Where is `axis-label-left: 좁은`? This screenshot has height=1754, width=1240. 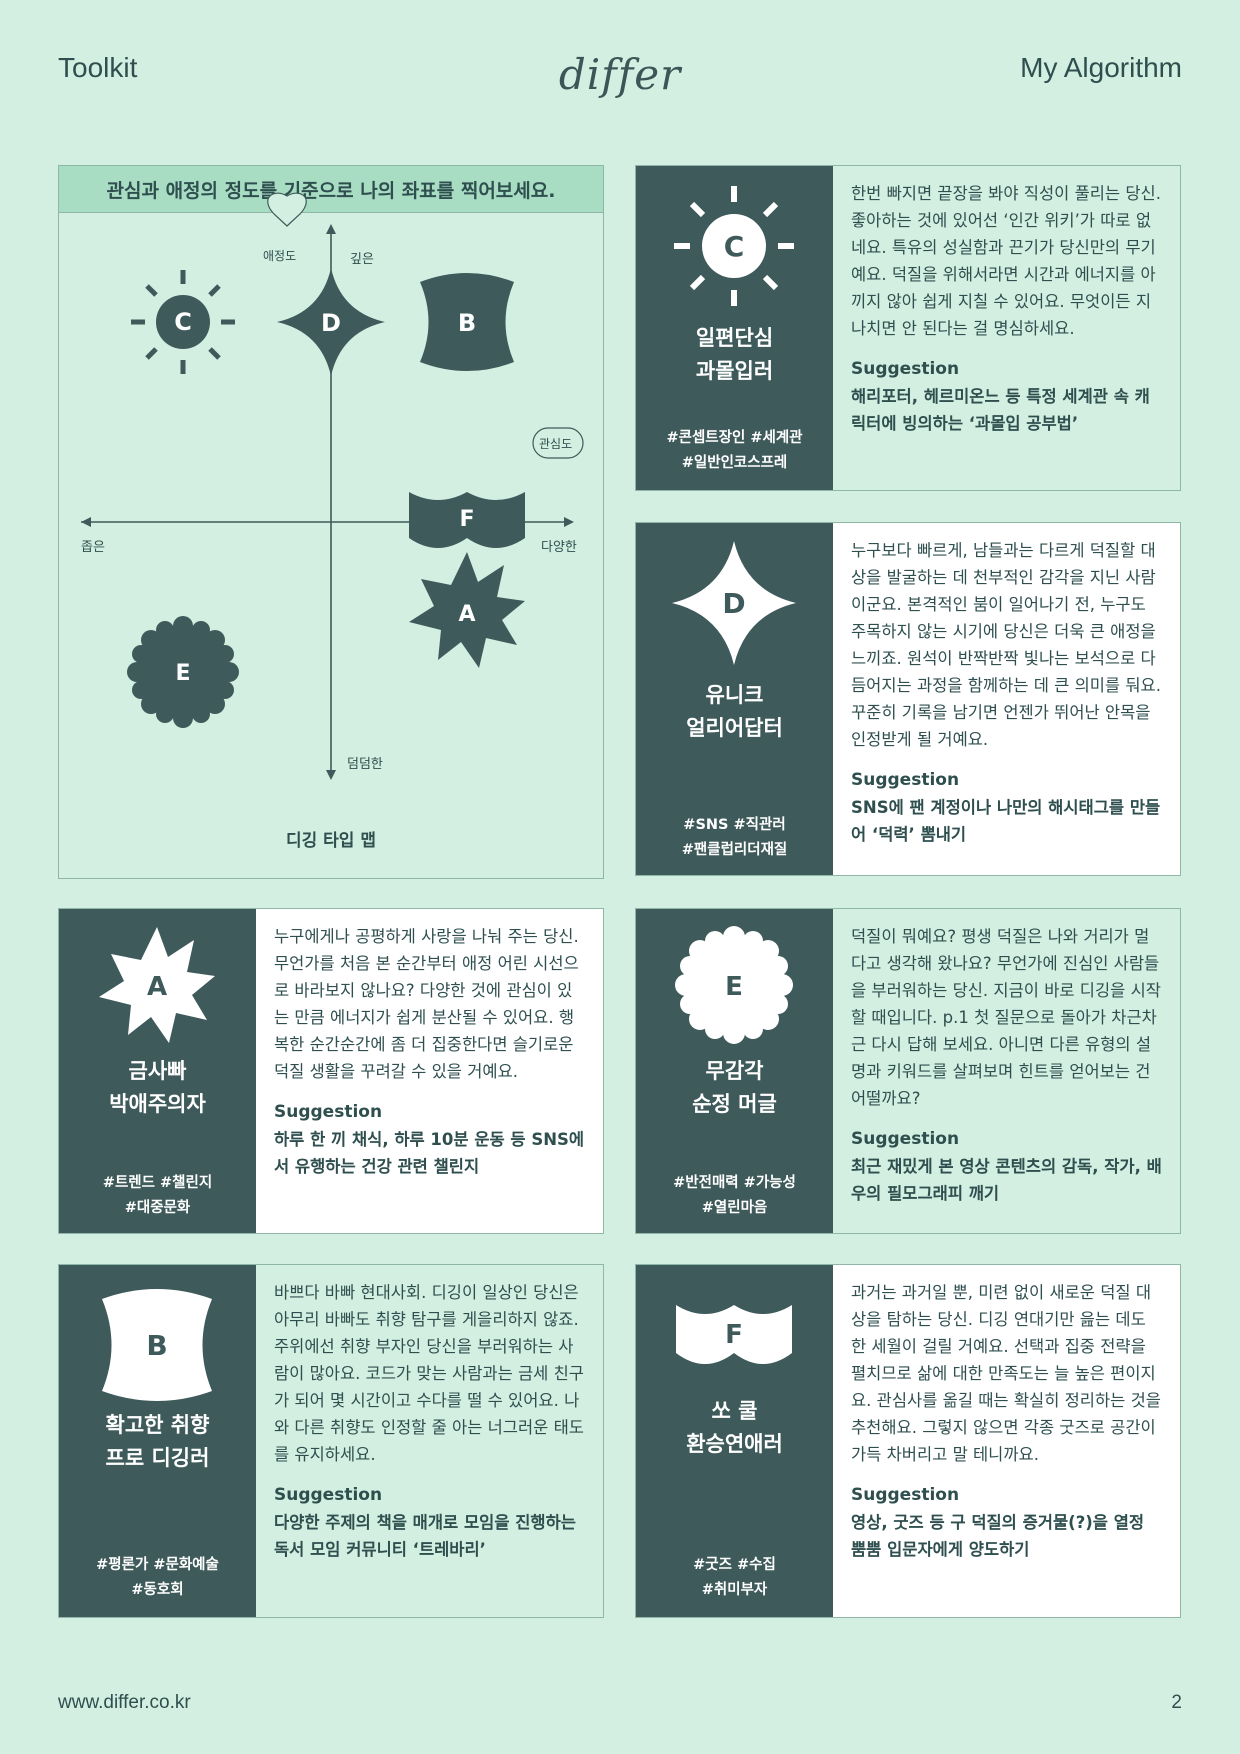
axis-label-left: 좁은 is located at coordinates (93, 547).